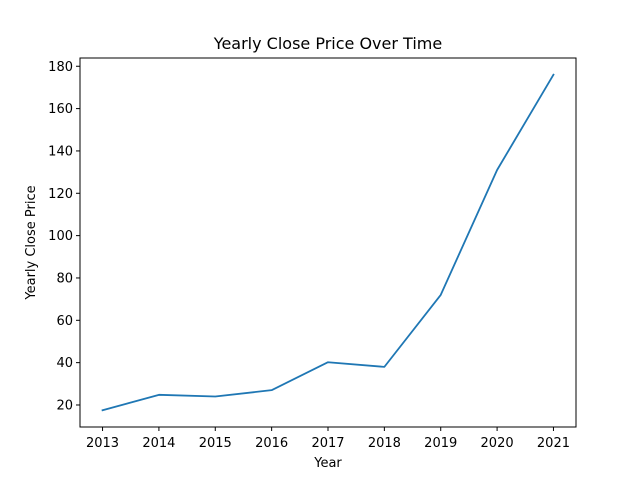 This screenshot has height=480, width=640. What do you see at coordinates (64, 278) in the screenshot?
I see `y-tick-label: 80` at bounding box center [64, 278].